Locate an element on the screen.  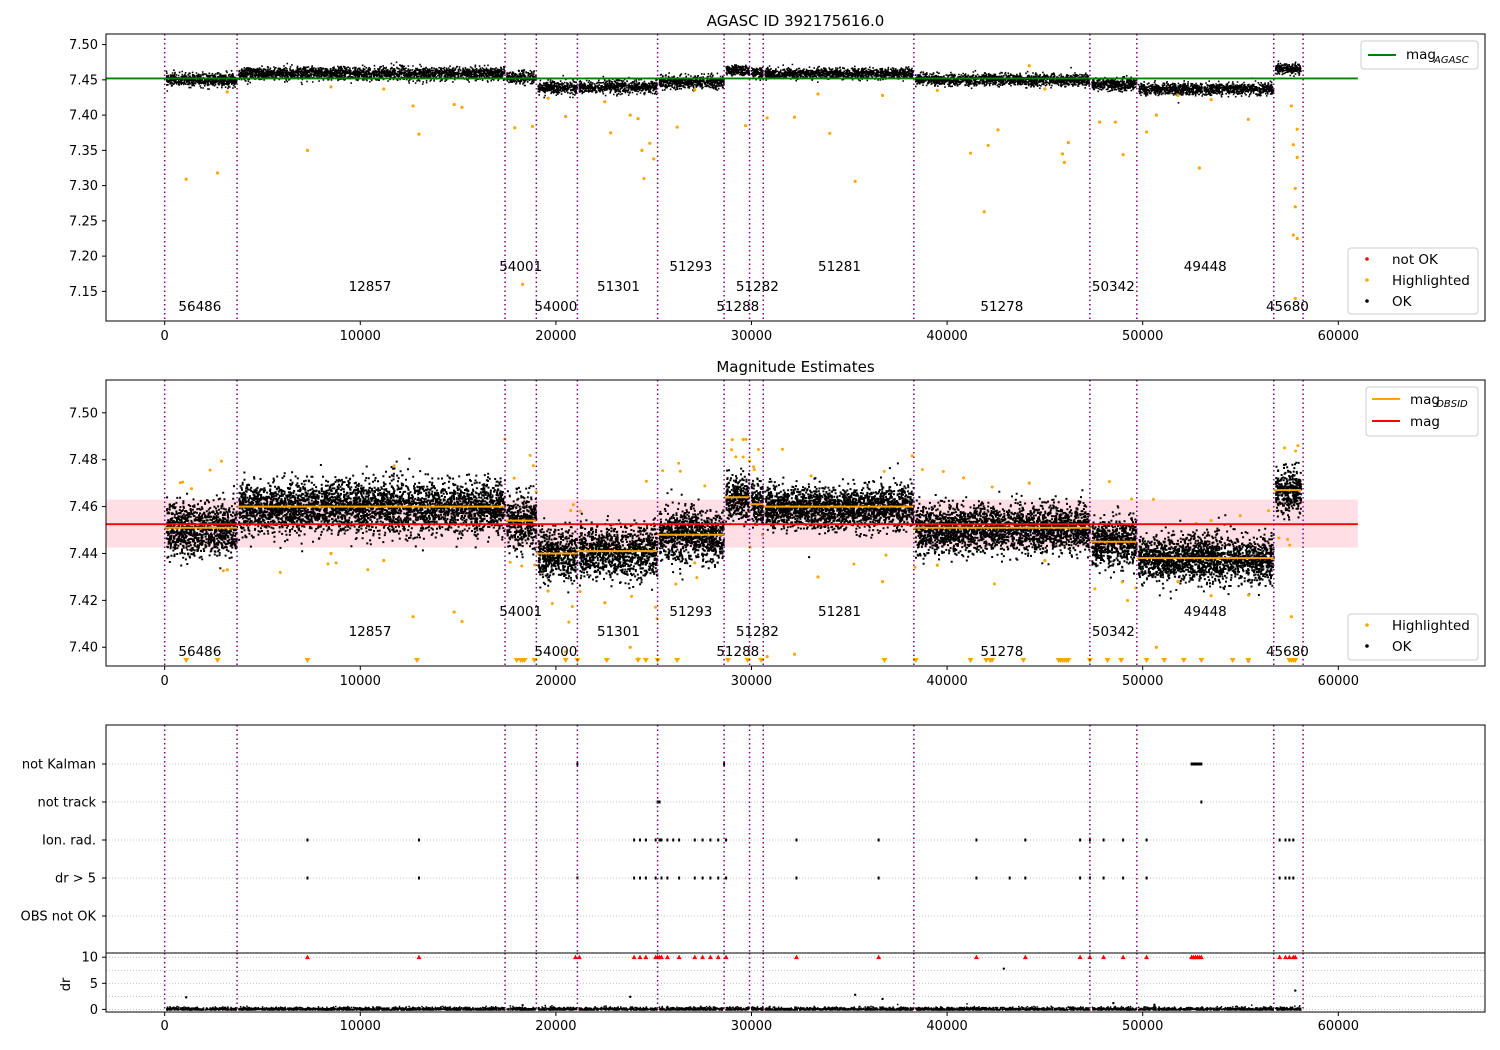
top-title: AGASC ID 392175616.0 is located at coordinates (796, 21).